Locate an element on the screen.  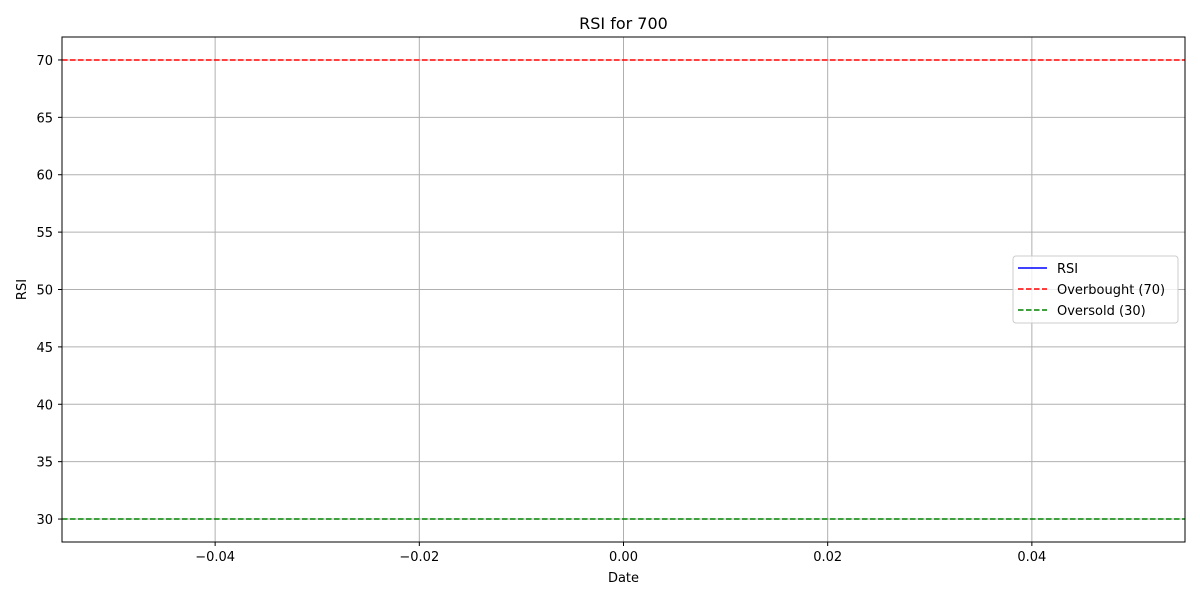
legend-box is located at coordinates (1095, 289).